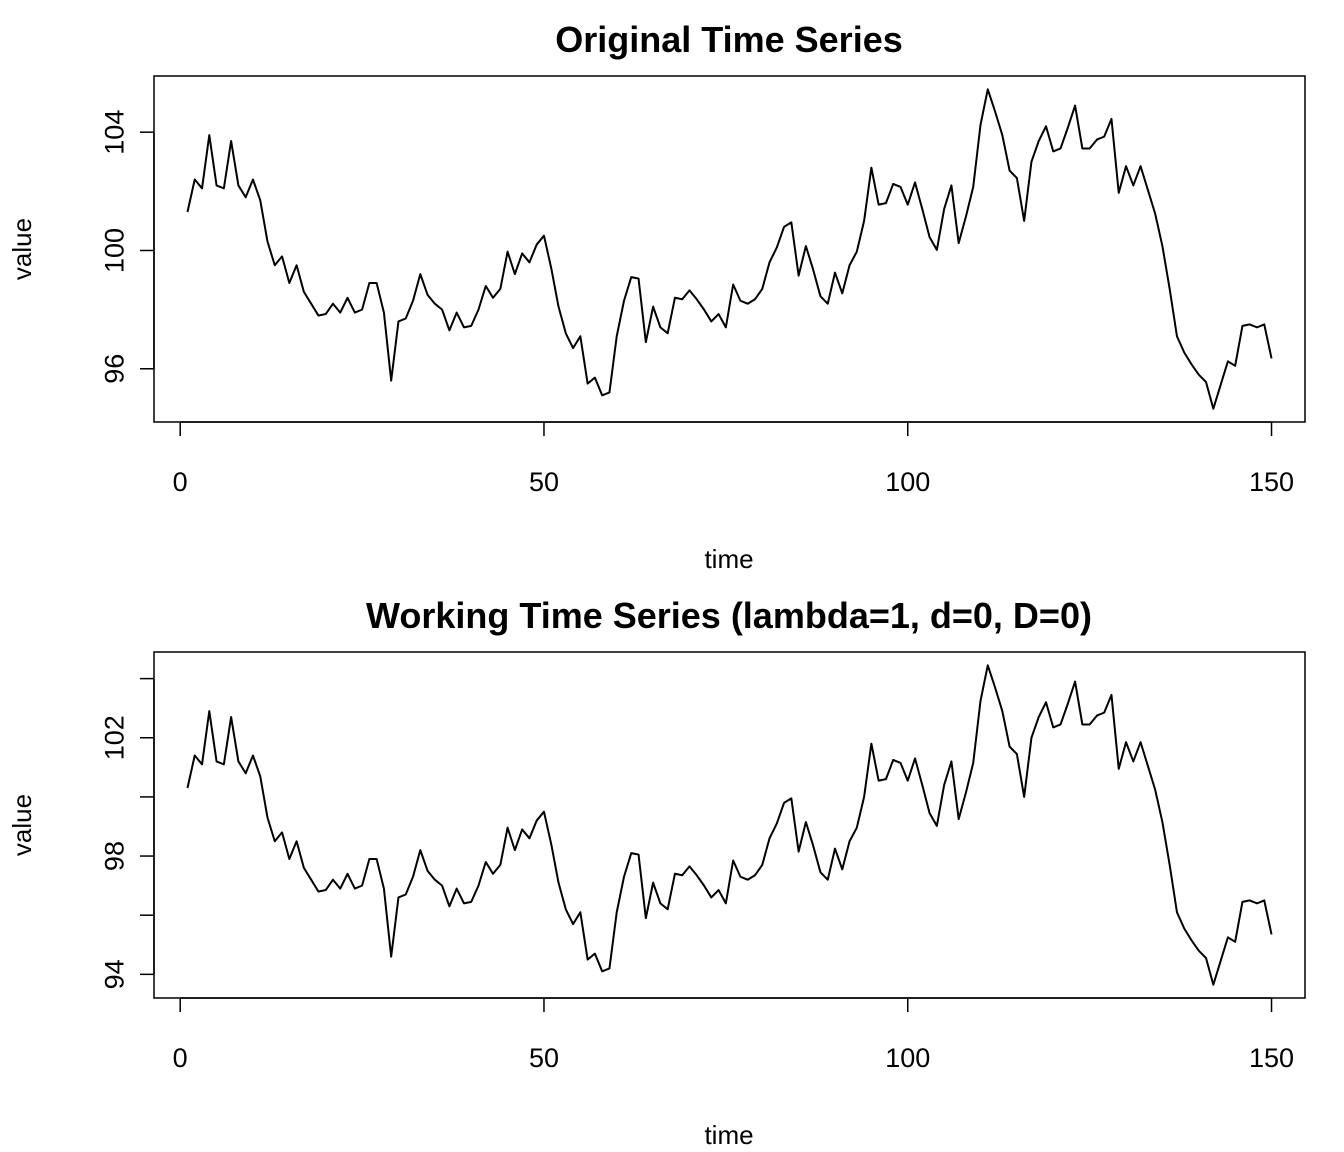 This screenshot has width=1344, height=1152. I want to click on y-axis: 94 98 102, so click(127, 833).